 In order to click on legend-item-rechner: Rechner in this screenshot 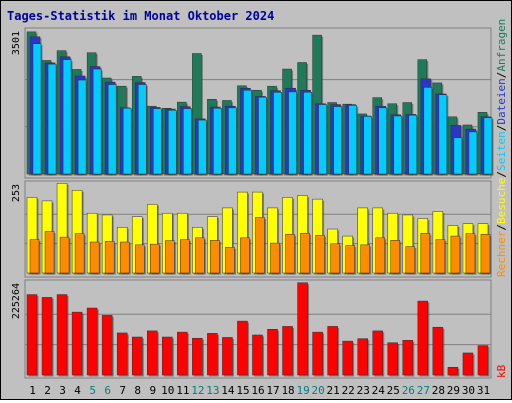, I will do `click(501, 253)`.